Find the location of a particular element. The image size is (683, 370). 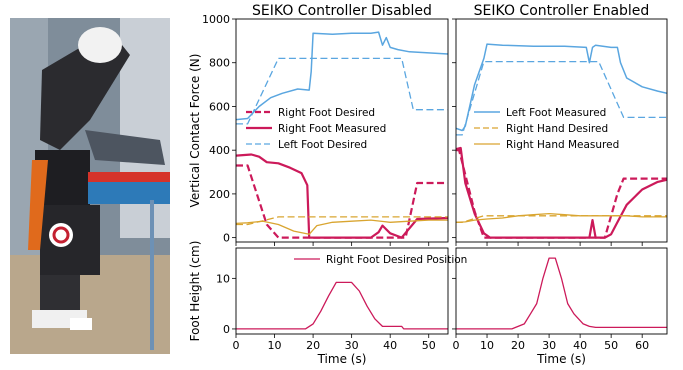

chart-title: SEIKO Controller Disabled is located at coordinates (342, 11).